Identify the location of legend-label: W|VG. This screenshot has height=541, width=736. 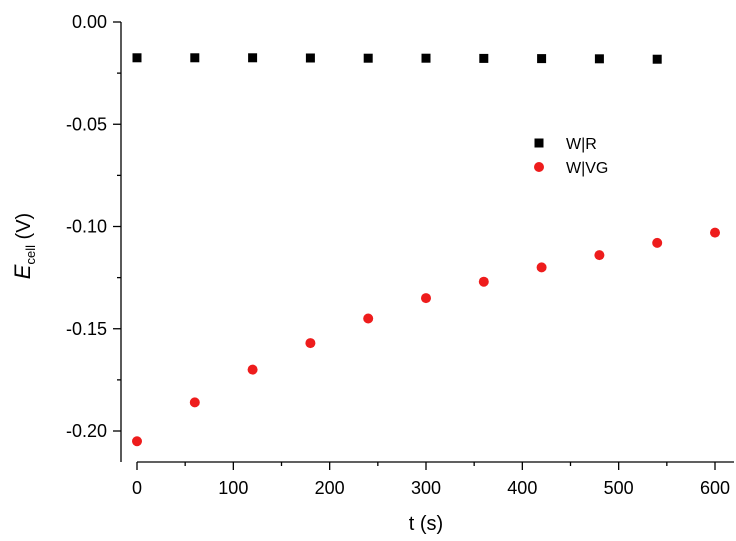
(587, 168).